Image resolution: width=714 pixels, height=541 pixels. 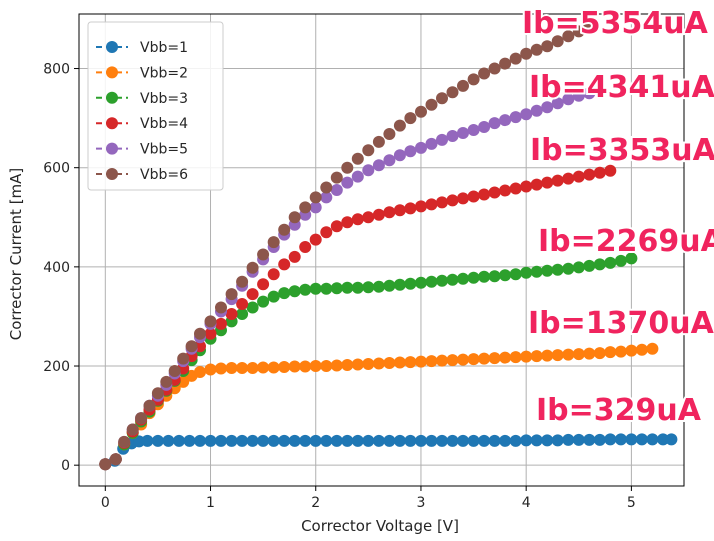 I want to click on legend-label: Vbb=2, so click(x=164, y=73).